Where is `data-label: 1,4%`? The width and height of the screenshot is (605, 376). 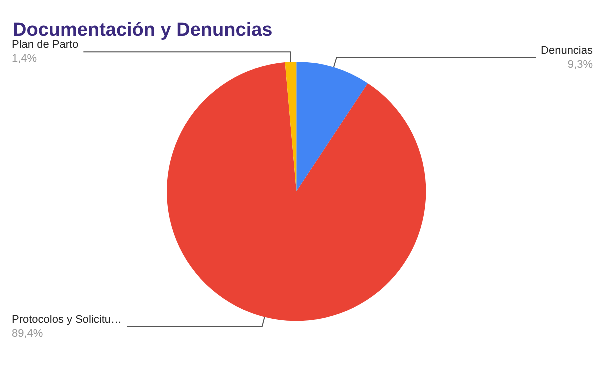 data-label: 1,4% is located at coordinates (25, 59).